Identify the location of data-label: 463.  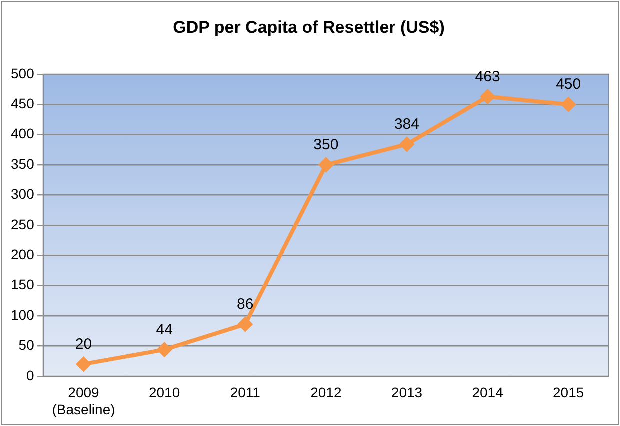
(487, 77).